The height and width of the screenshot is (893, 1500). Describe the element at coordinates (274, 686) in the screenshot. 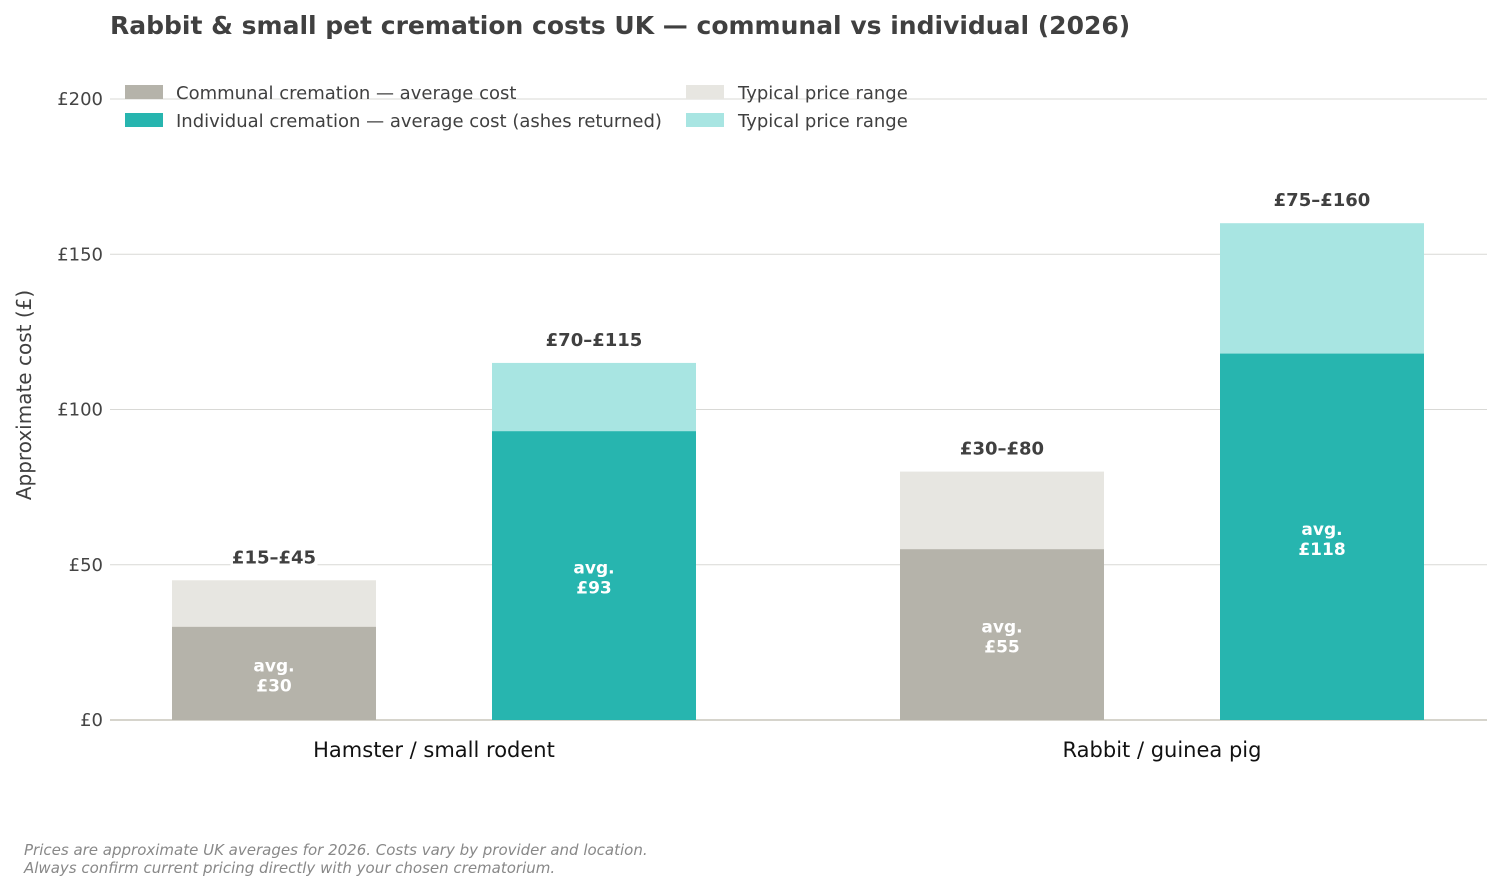

I see `average-label: £30` at that location.